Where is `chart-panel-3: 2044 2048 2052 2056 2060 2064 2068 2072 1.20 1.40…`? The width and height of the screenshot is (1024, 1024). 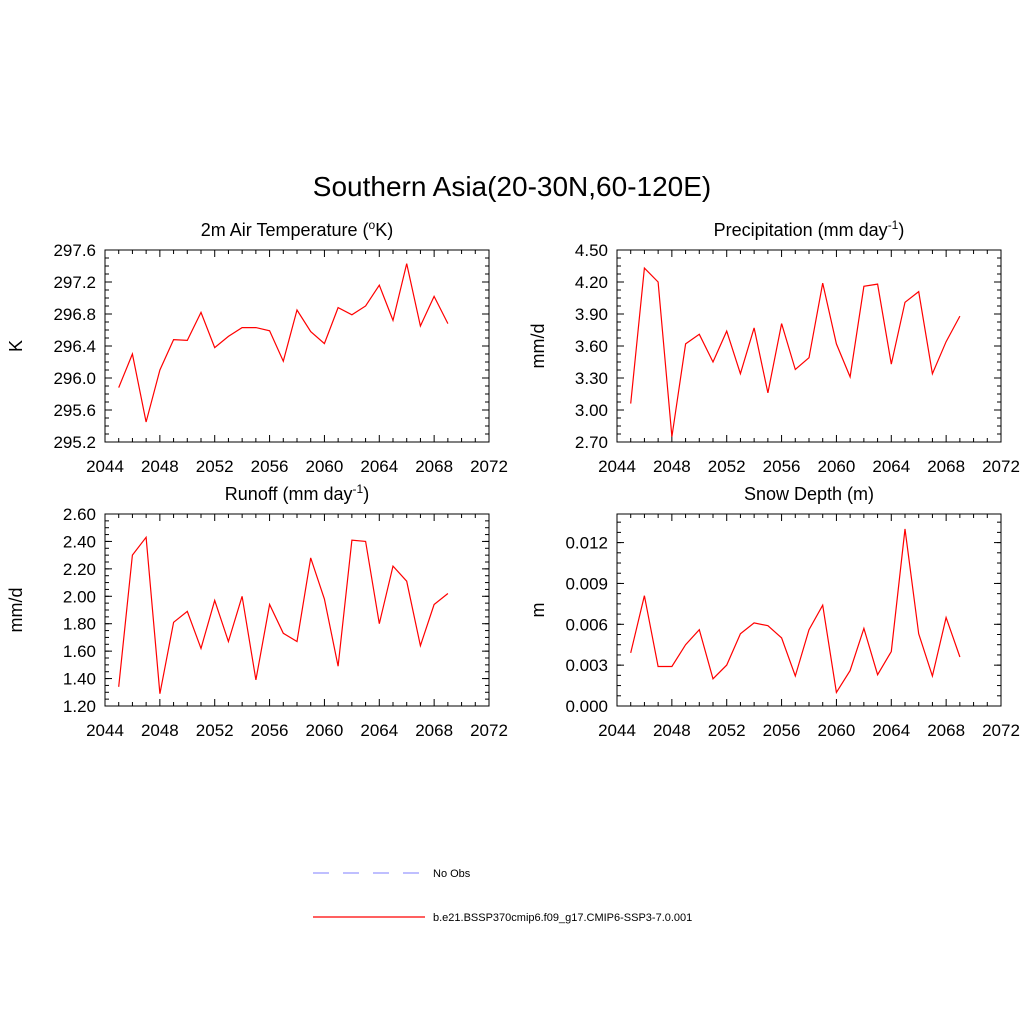 chart-panel-3: 2044 2048 2052 2056 2060 2064 2068 2072 1.20 1.40… is located at coordinates (257, 611).